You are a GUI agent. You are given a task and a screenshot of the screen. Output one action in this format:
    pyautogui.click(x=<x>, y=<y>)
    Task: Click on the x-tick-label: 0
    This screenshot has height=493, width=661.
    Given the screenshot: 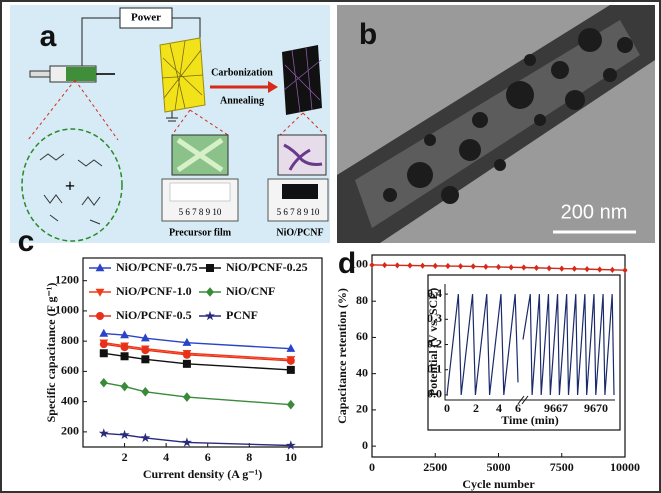 What is the action you would take?
    pyautogui.click(x=447, y=408)
    